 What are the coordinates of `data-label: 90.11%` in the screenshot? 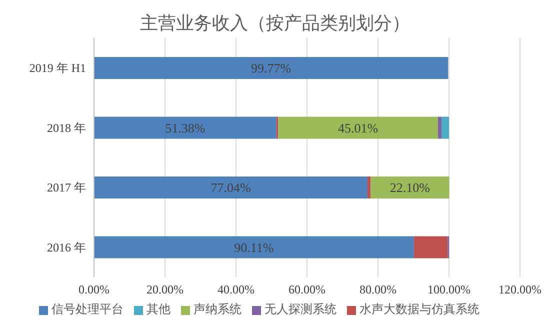 It's located at (254, 247).